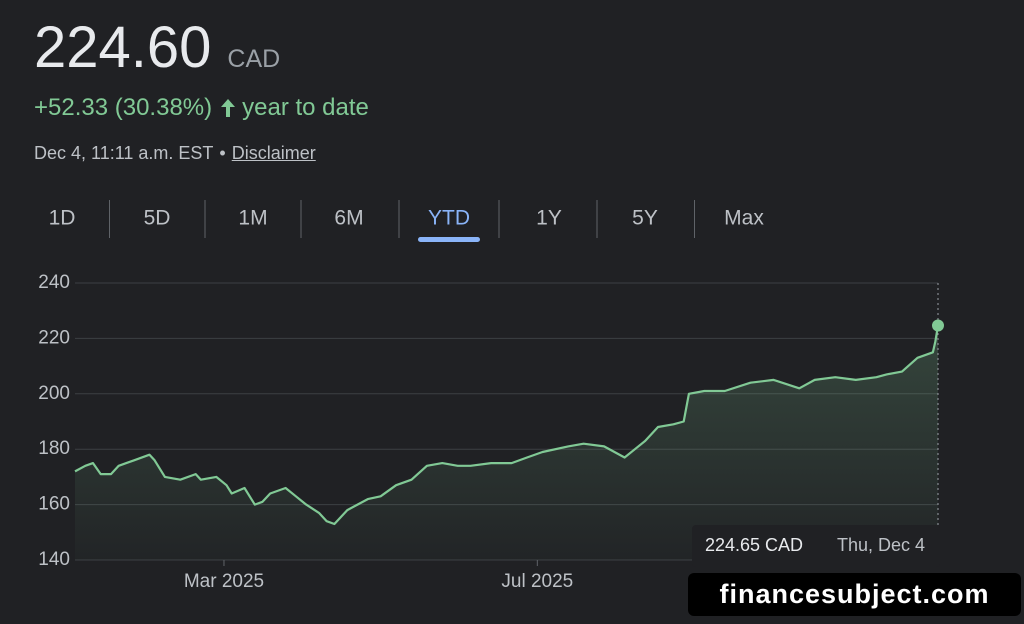 This screenshot has height=624, width=1024. Describe the element at coordinates (54, 393) in the screenshot. I see `y-tick-label: 200` at that location.